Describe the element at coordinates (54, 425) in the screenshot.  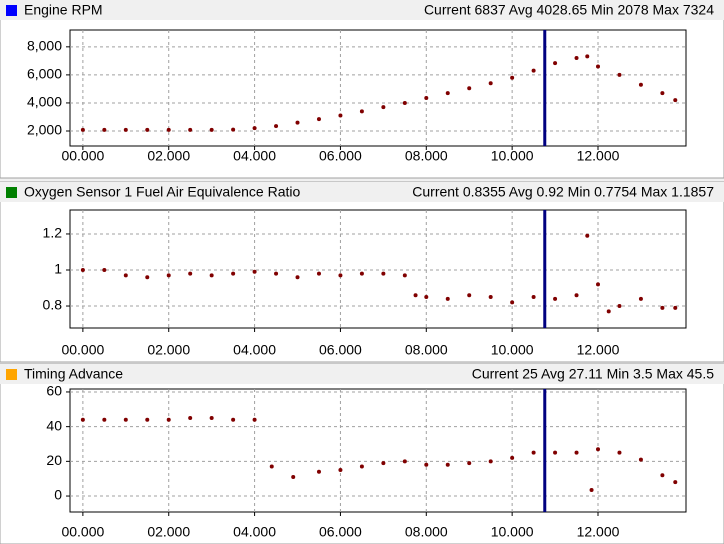
I see `y-tick-label: 40` at that location.